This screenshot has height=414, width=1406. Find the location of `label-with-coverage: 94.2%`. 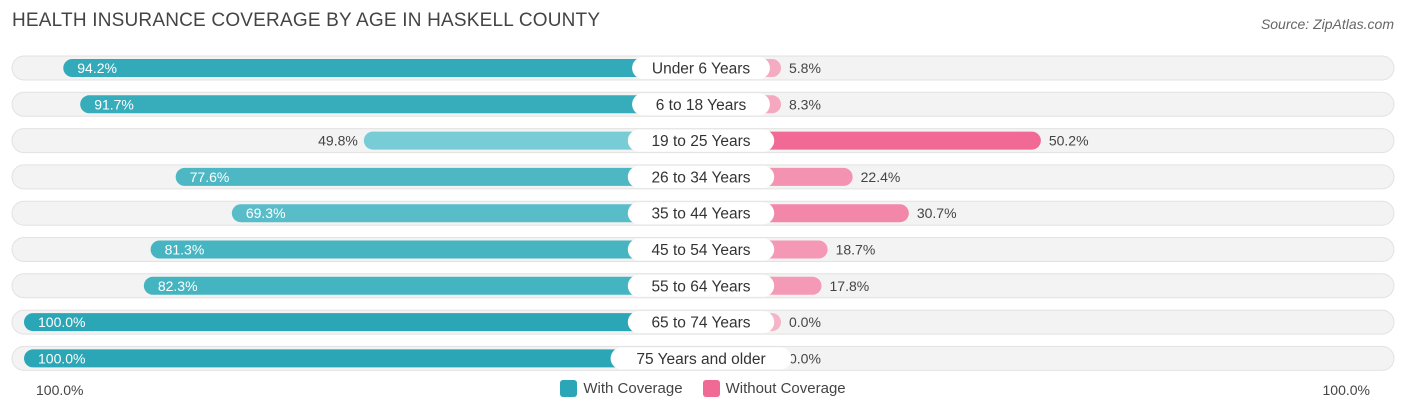

label-with-coverage: 94.2% is located at coordinates (97, 68).